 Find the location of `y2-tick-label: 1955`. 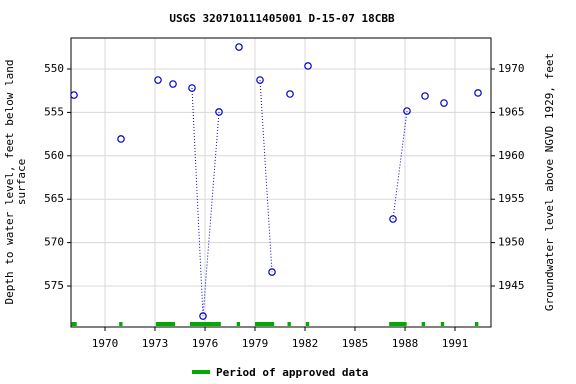

y2-tick-label: 1955 is located at coordinates (511, 198).